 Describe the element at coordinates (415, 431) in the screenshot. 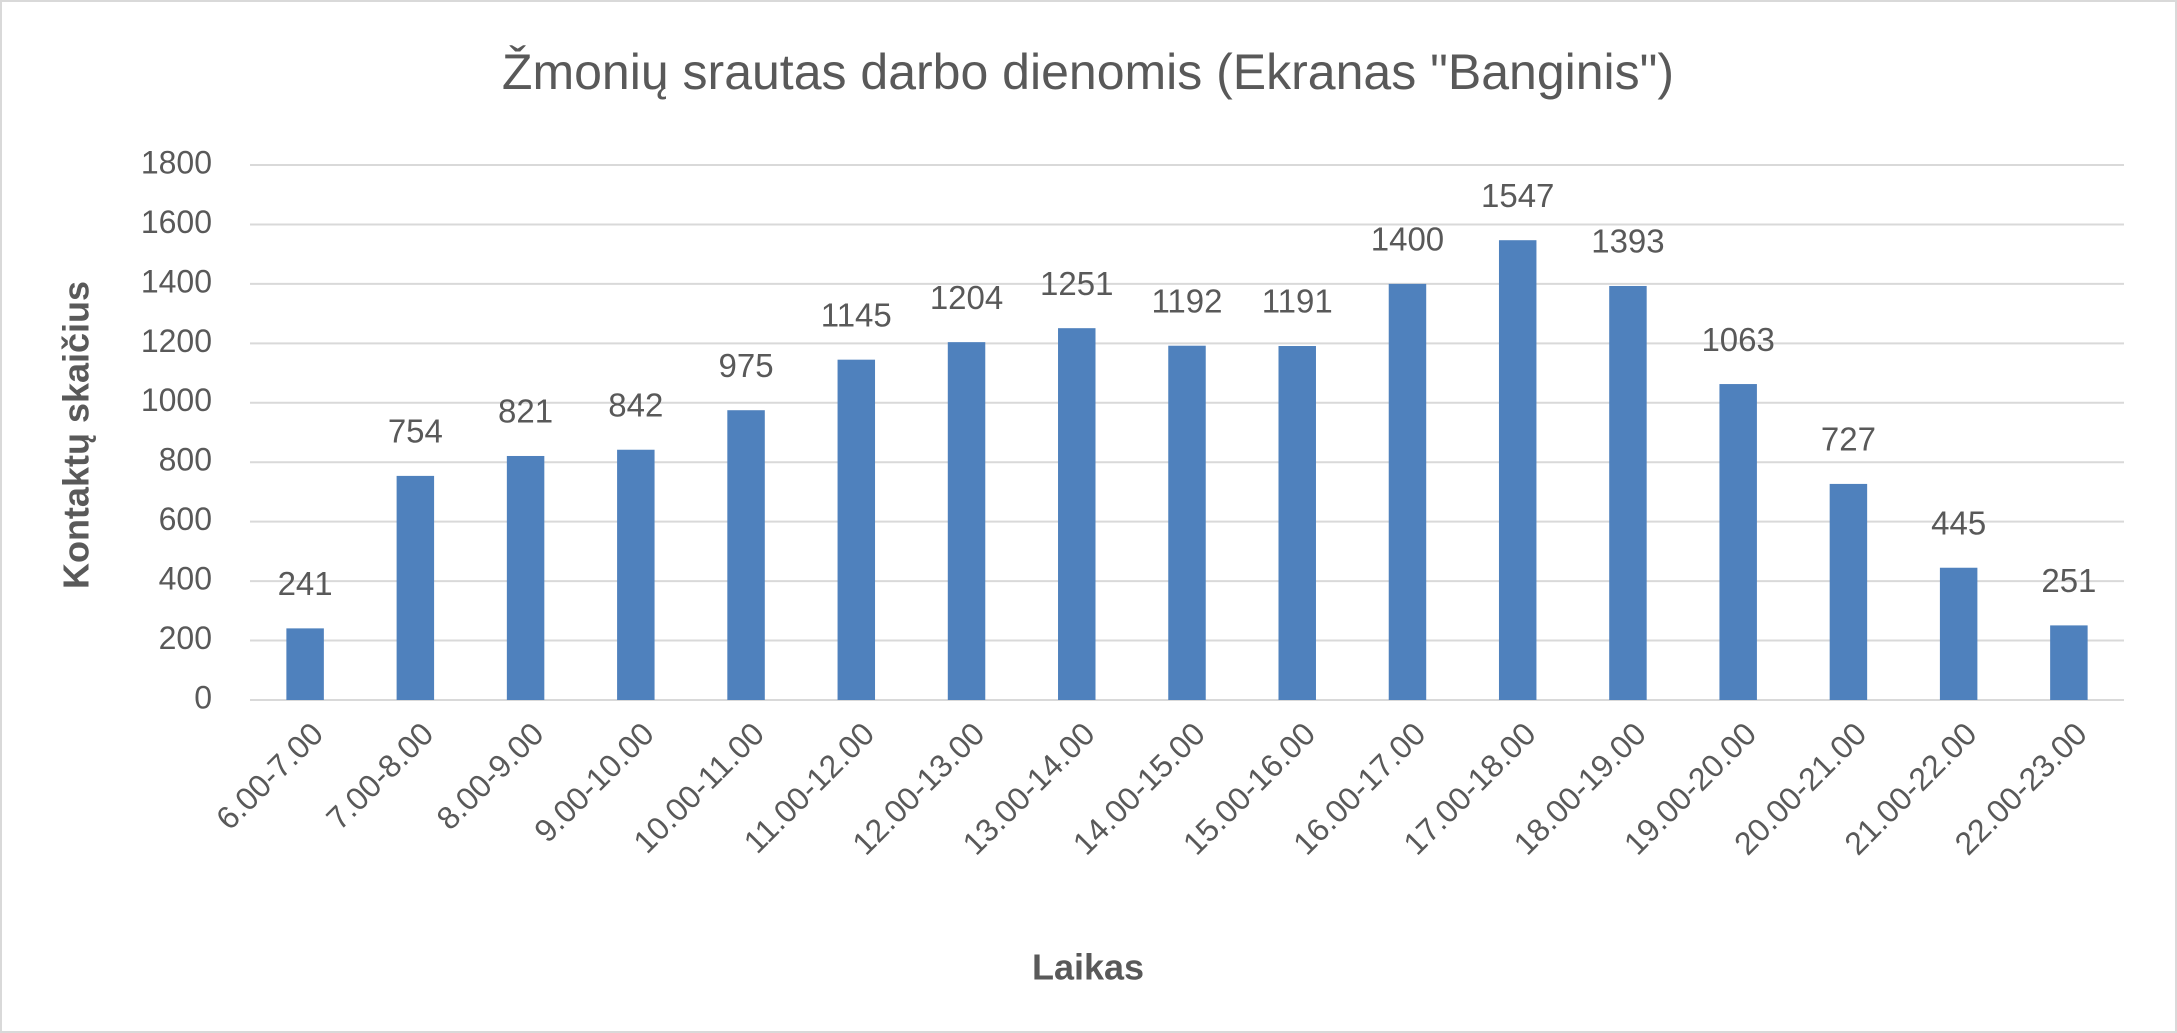

I see `data-label: 754` at that location.